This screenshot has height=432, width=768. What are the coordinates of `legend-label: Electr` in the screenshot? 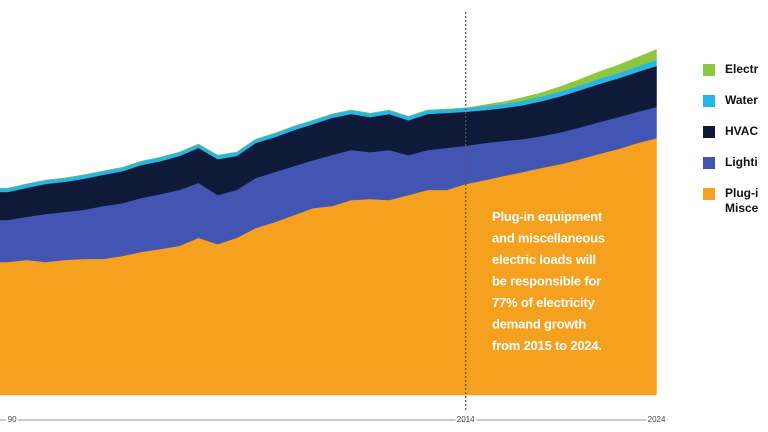 It's located at (742, 69).